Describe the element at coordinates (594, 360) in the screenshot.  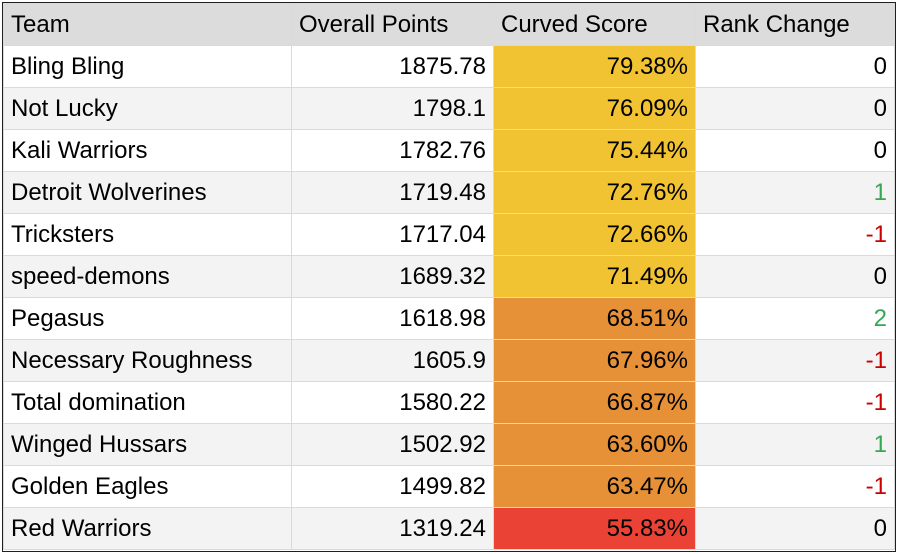
I see `curved-score-cell: 67.96%` at that location.